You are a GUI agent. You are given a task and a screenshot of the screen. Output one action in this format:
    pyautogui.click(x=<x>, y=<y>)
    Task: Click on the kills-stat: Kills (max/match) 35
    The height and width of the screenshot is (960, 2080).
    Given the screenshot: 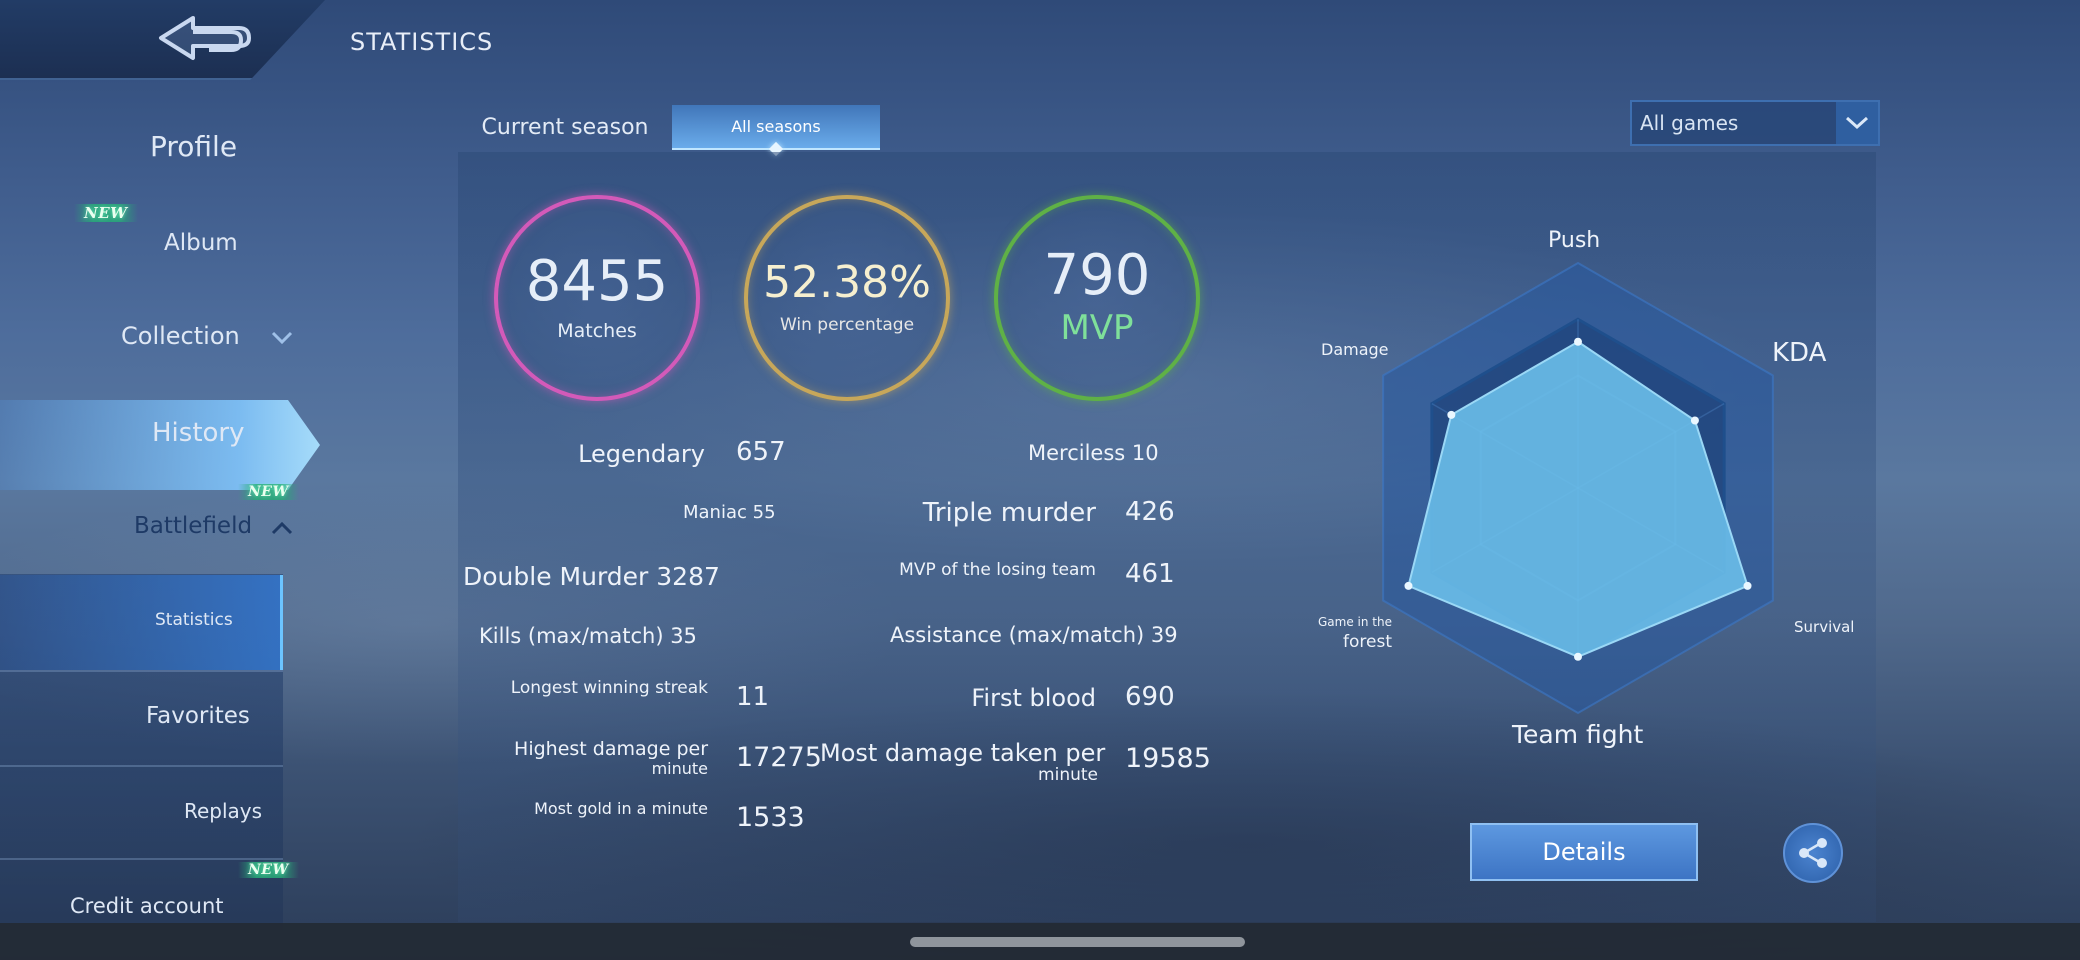 What is the action you would take?
    pyautogui.click(x=588, y=636)
    